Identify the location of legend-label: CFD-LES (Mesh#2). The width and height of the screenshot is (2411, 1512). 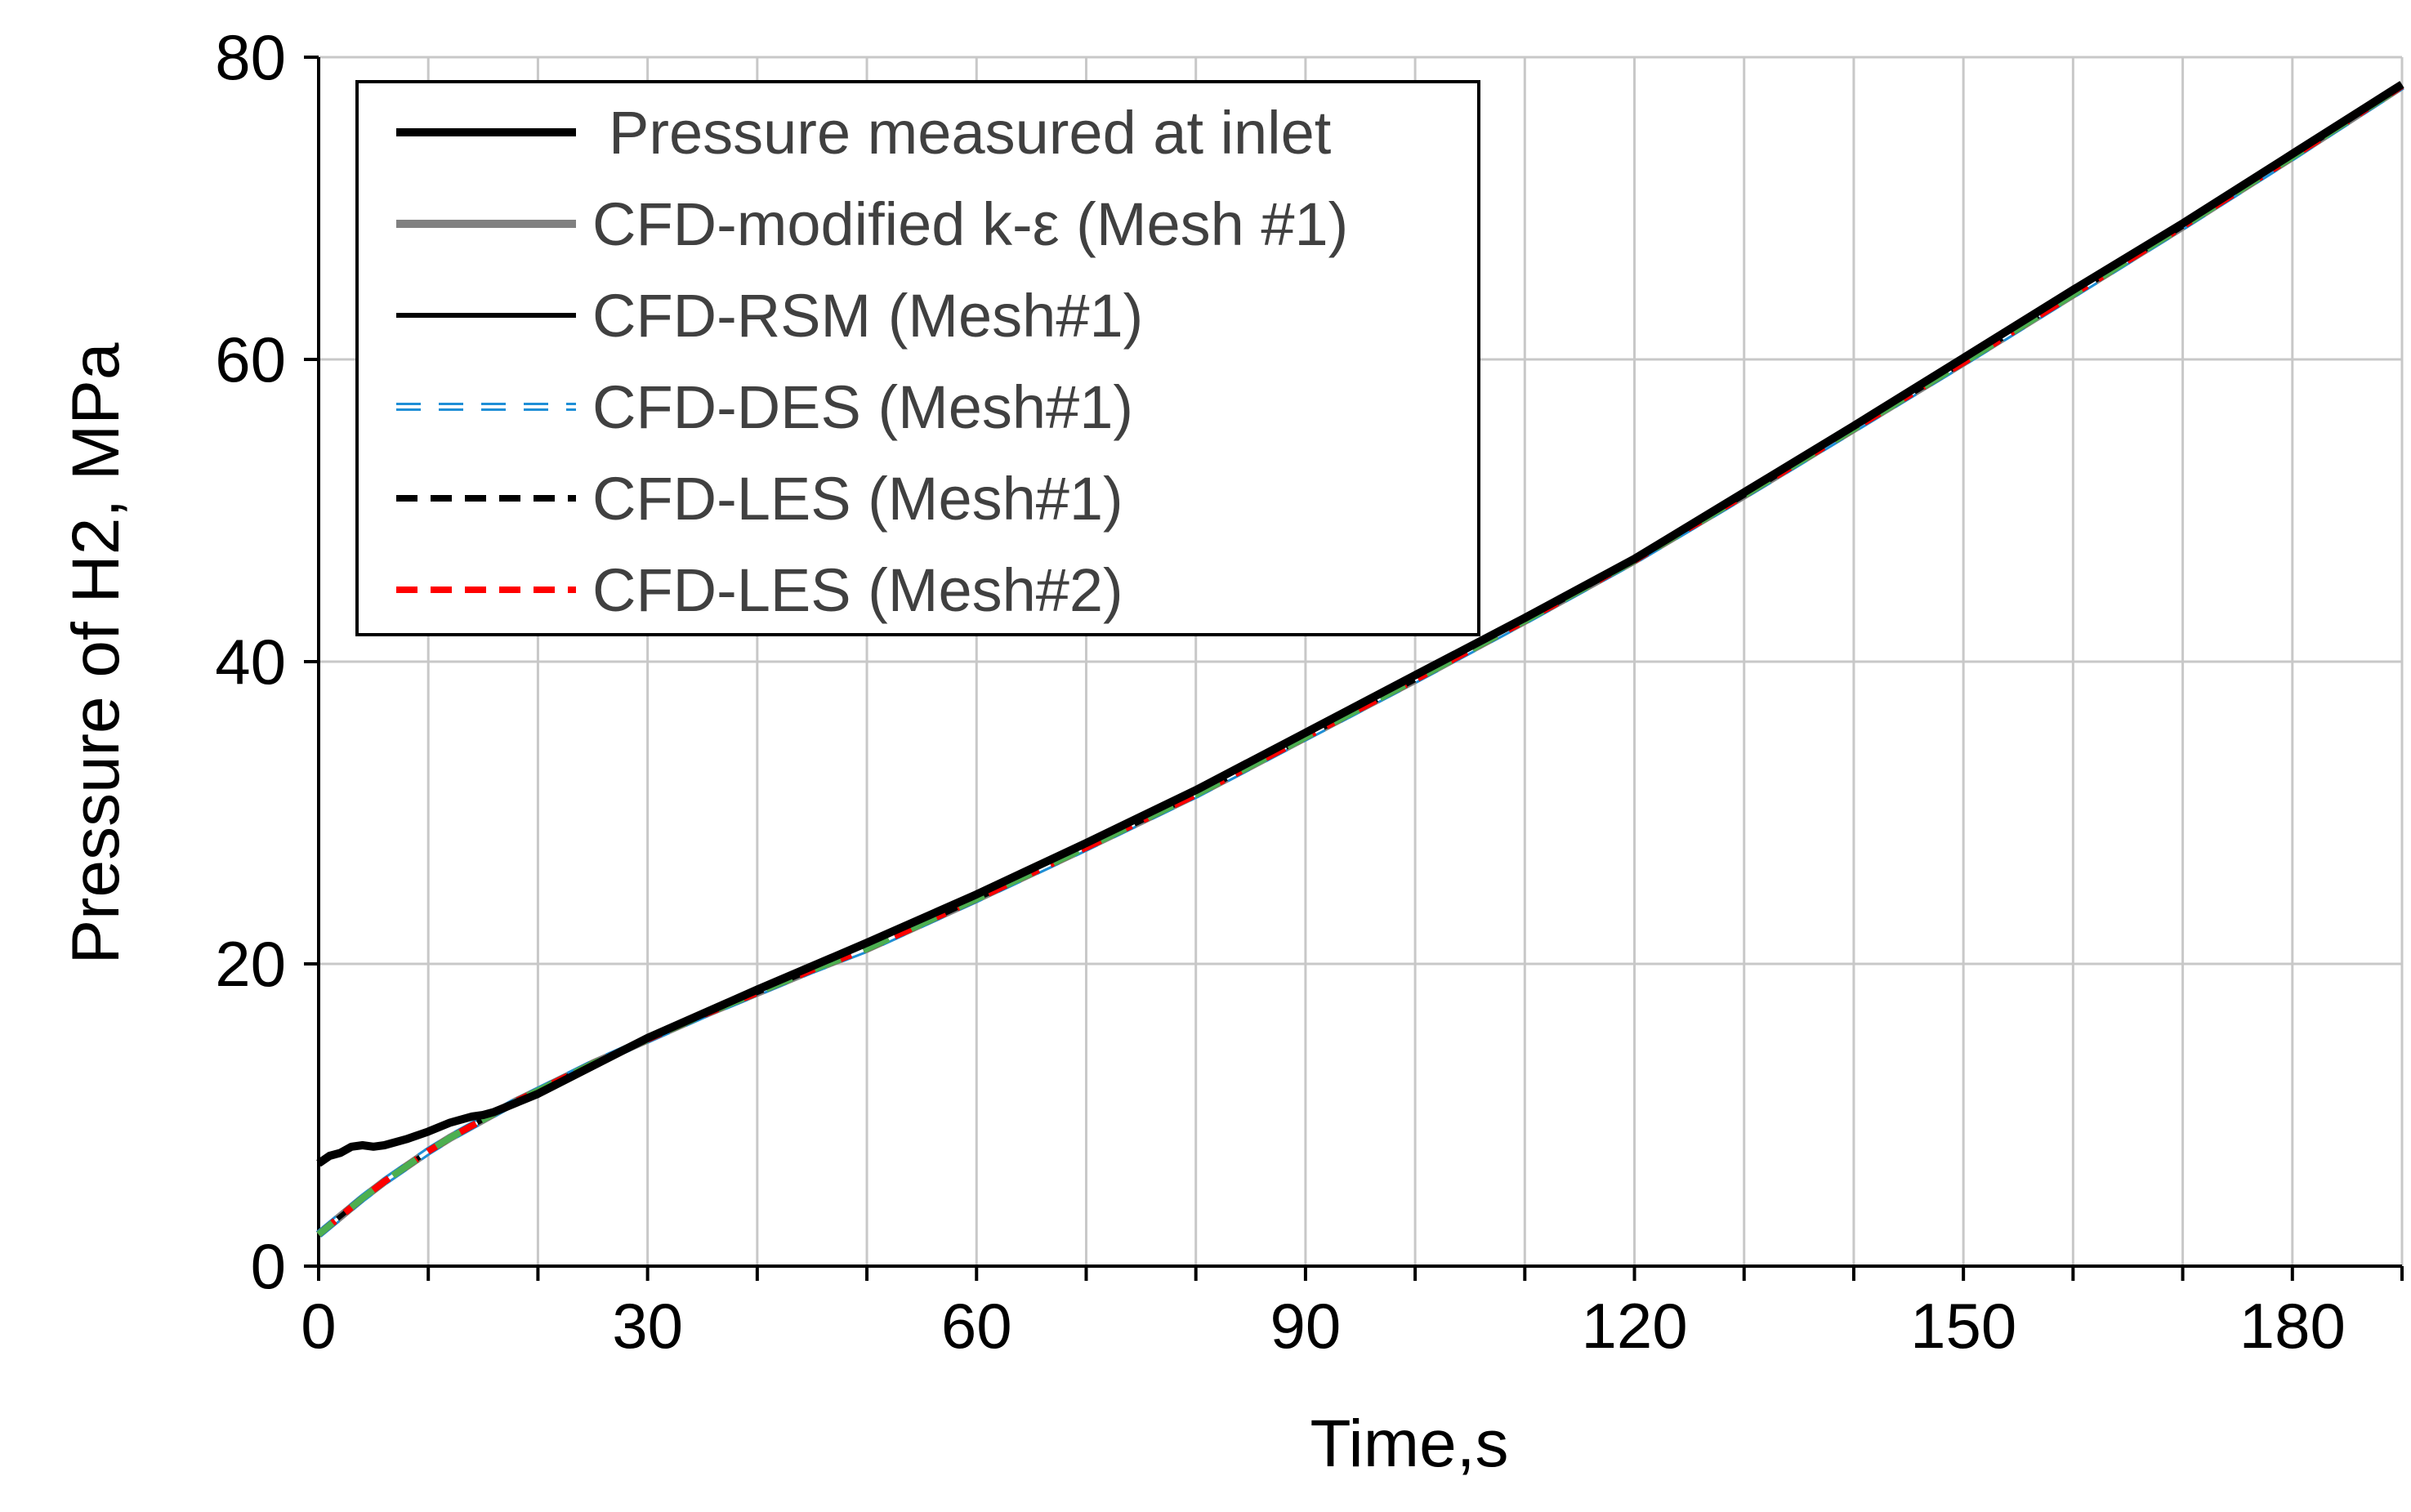
(858, 590).